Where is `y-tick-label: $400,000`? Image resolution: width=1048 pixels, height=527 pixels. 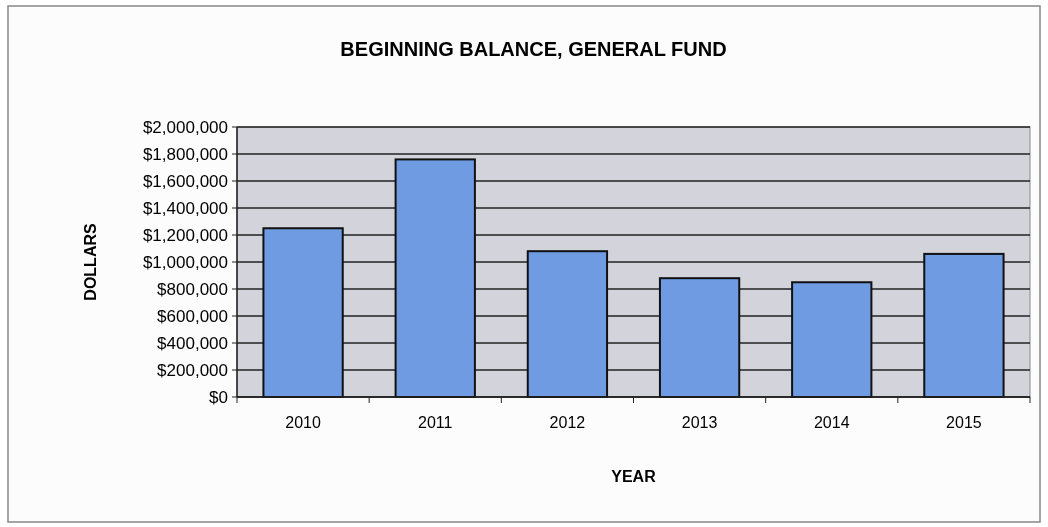
y-tick-label: $400,000 is located at coordinates (192, 343).